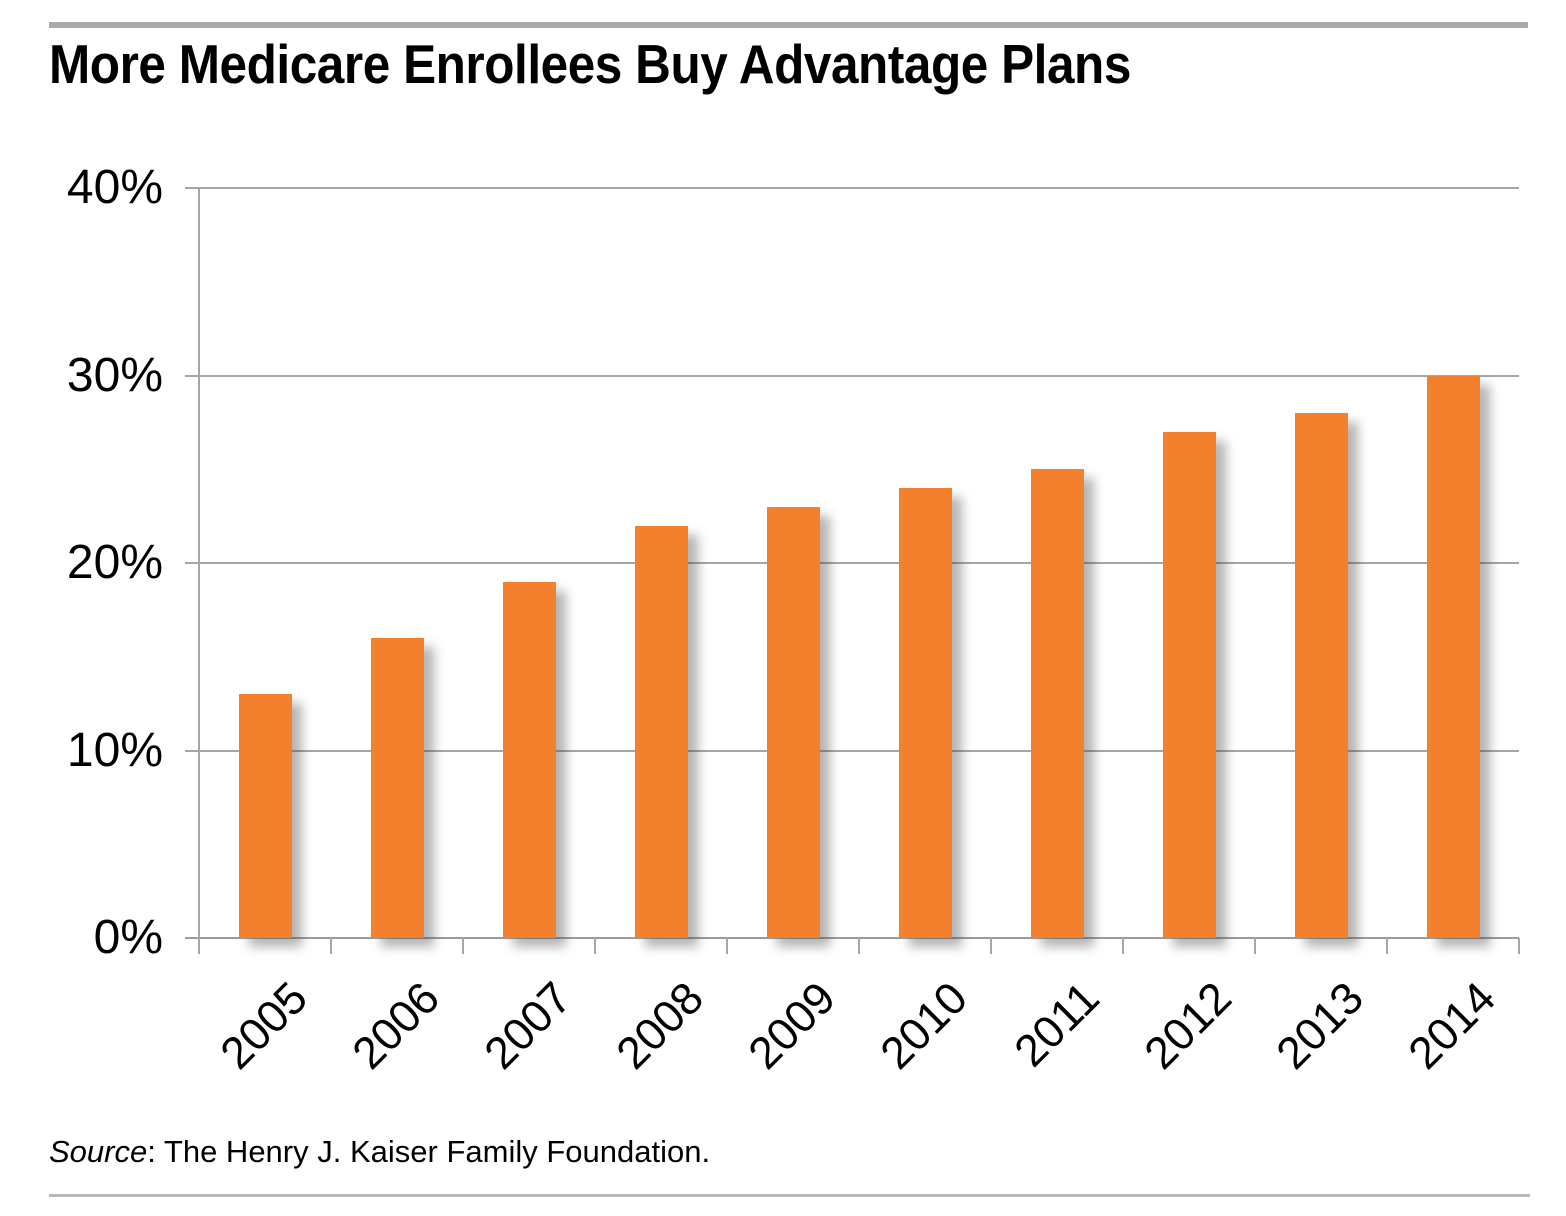 The image size is (1566, 1216). Describe the element at coordinates (661, 731) in the screenshot. I see `bar-2008` at that location.